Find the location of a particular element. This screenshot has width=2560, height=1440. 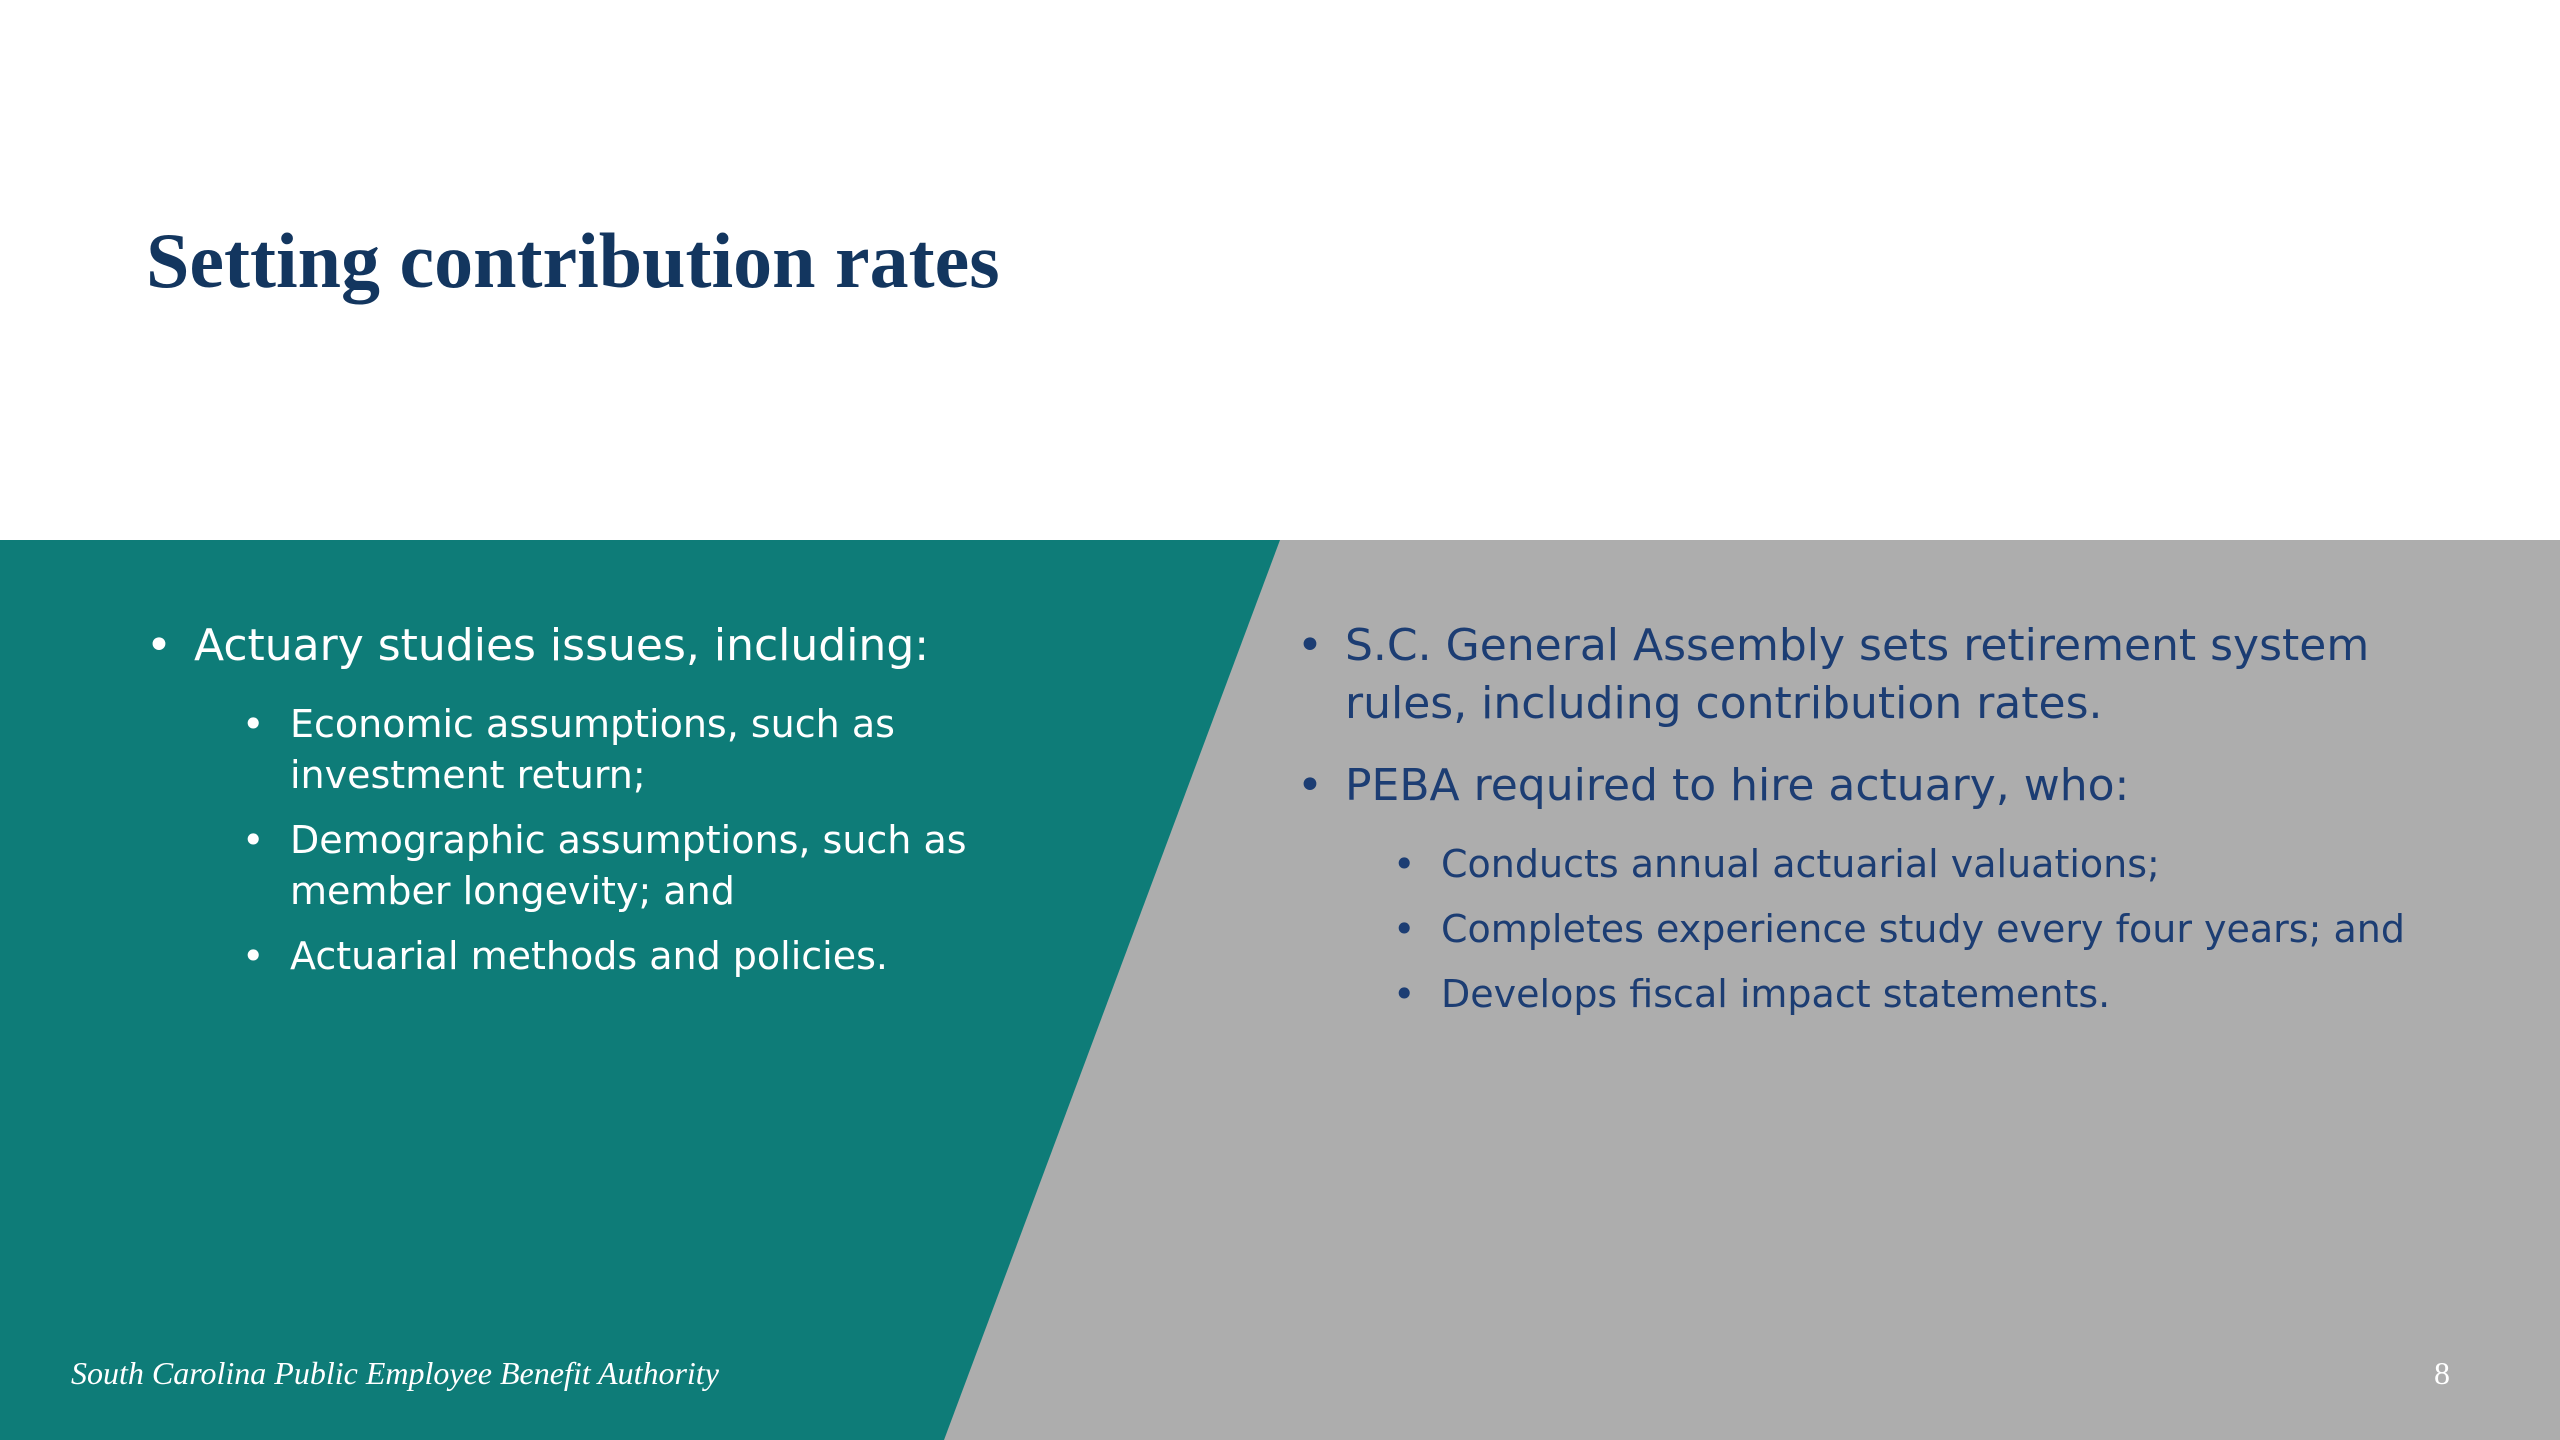

list-item: • Actuary studies issues, including: is located at coordinates (606, 646).